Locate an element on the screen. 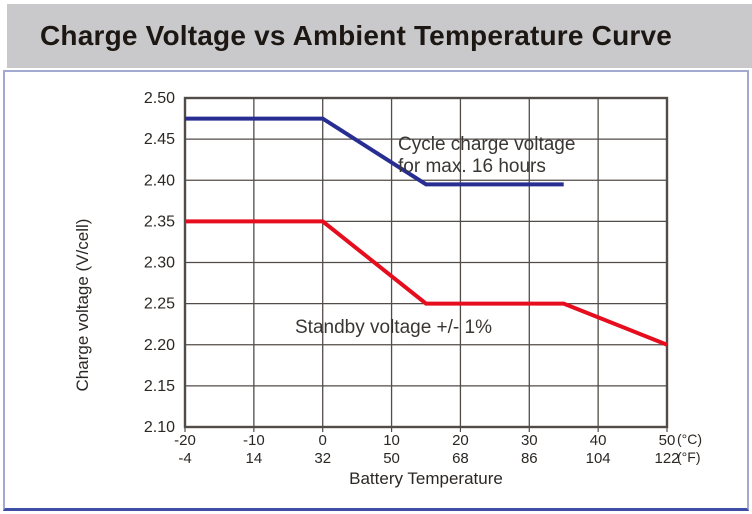 This screenshot has width=752, height=514. cycle-charge-annotation-line2: for max. 16 hours is located at coordinates (472, 166).